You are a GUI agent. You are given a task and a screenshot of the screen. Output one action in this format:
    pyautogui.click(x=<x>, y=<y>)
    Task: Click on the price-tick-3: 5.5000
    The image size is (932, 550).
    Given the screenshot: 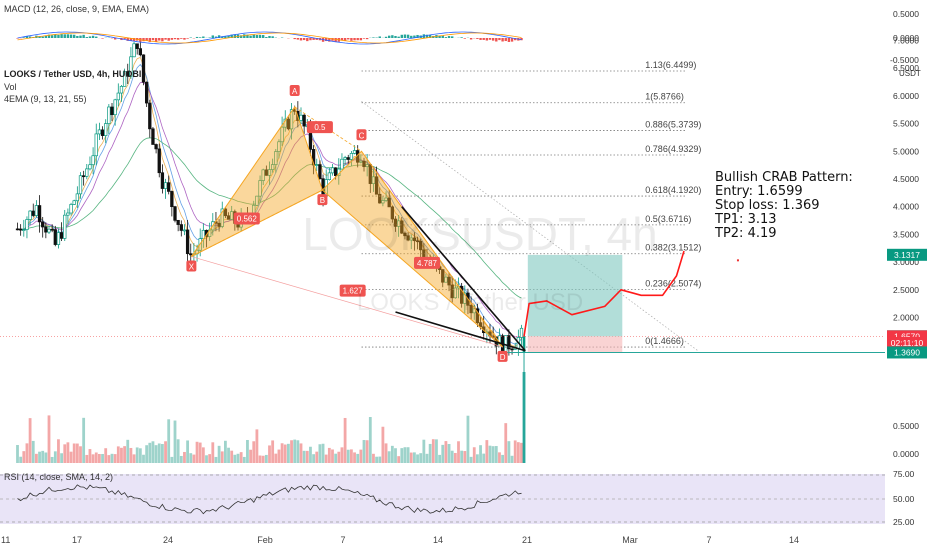 What is the action you would take?
    pyautogui.click(x=906, y=124)
    